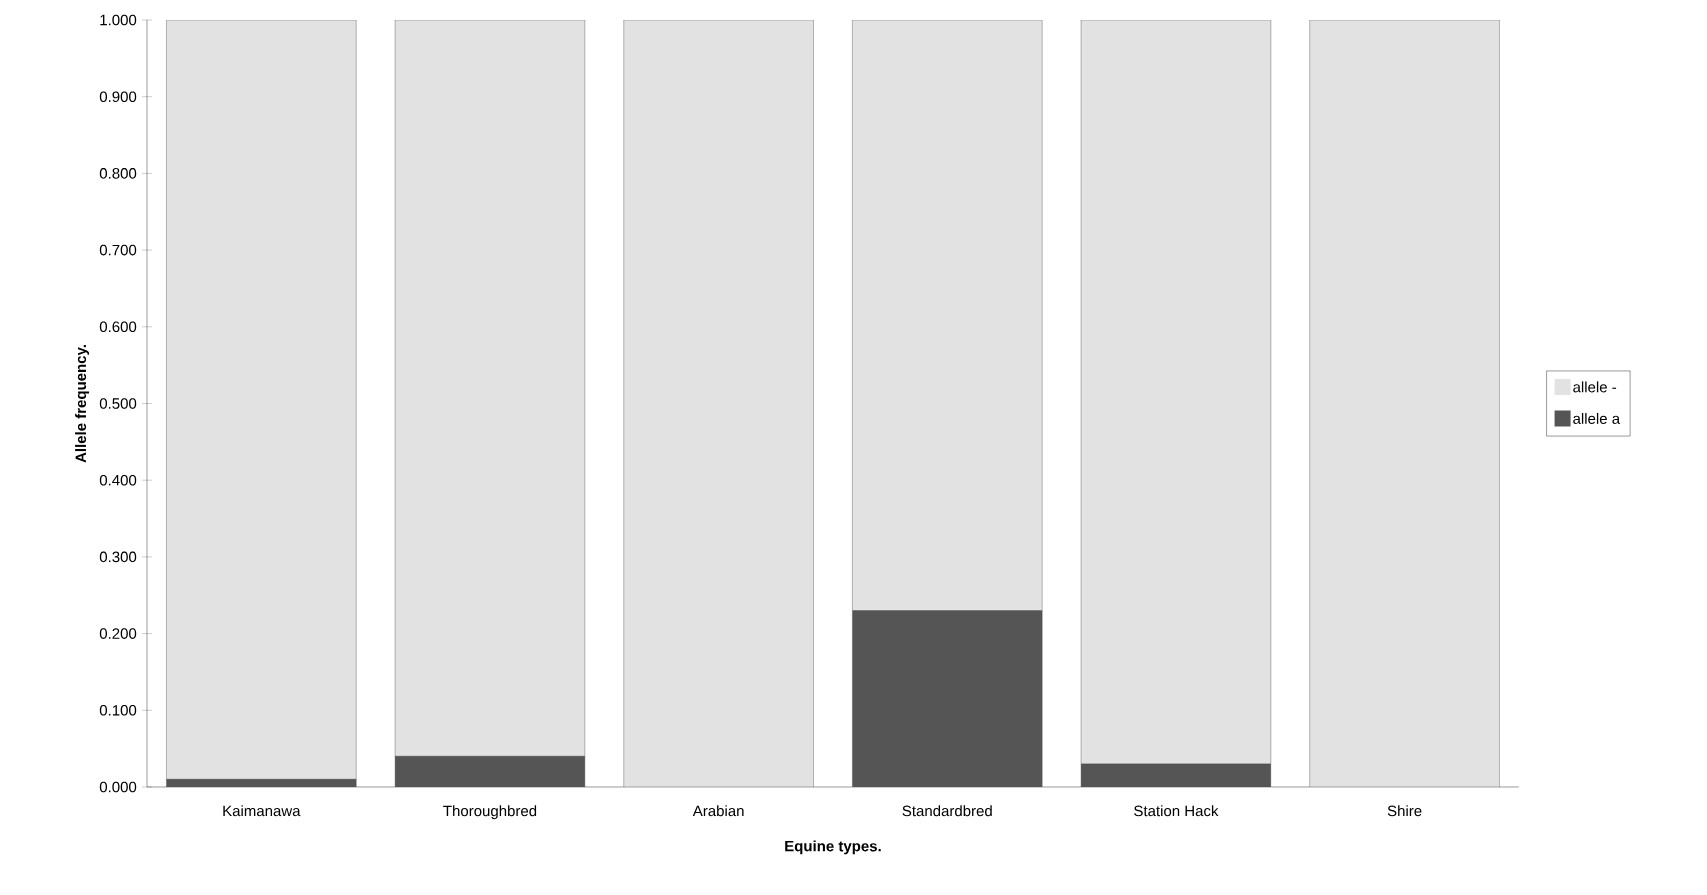  What do you see at coordinates (1597, 418) in the screenshot?
I see `legend-label: allele a` at bounding box center [1597, 418].